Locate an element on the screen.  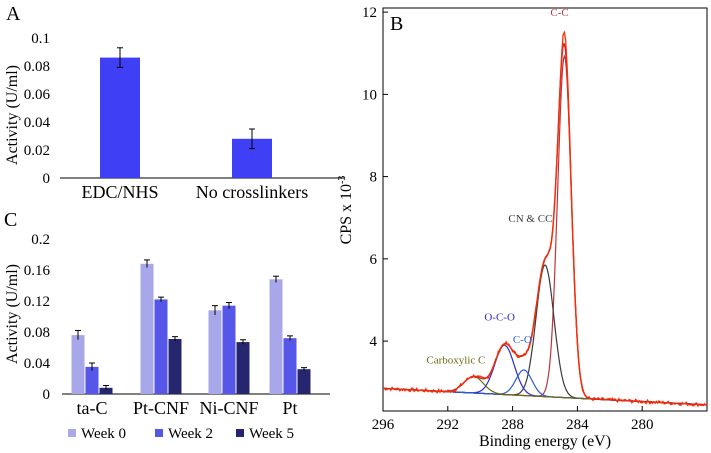
panel-c-letter: C is located at coordinates (10, 220).